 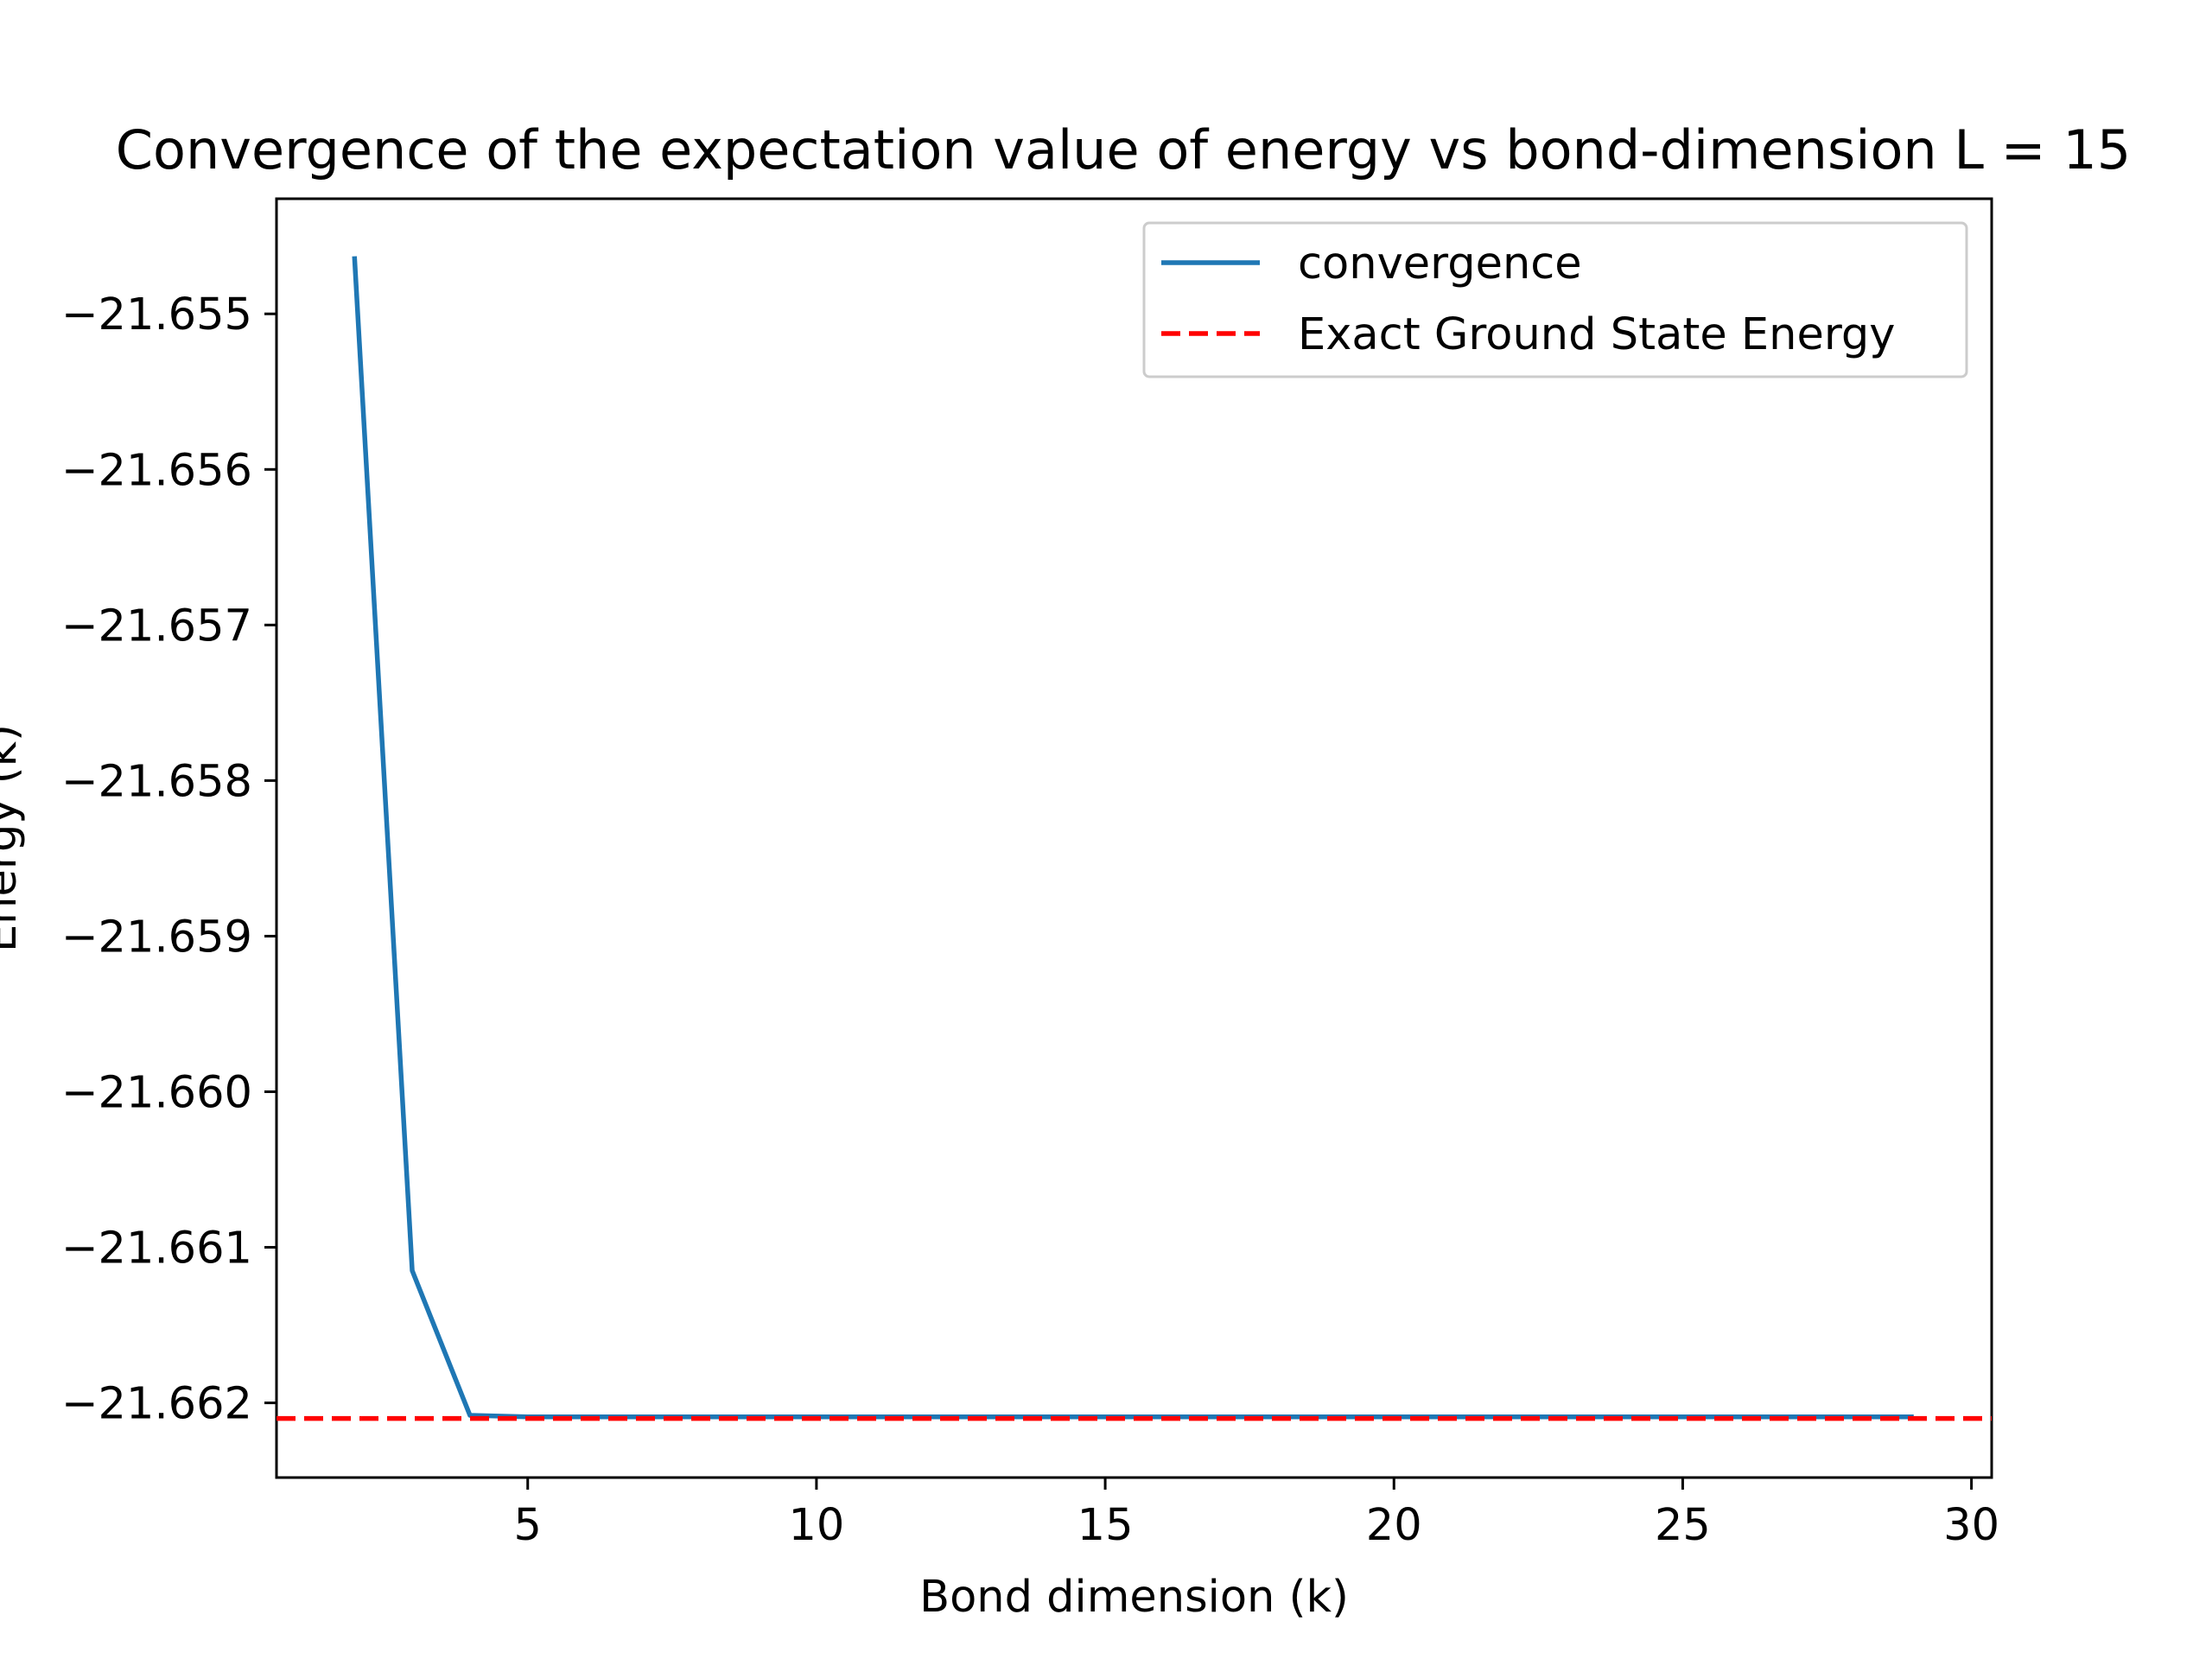 What do you see at coordinates (1134, 1597) in the screenshot?
I see `x-axis-label: Bond dimension (k)` at bounding box center [1134, 1597].